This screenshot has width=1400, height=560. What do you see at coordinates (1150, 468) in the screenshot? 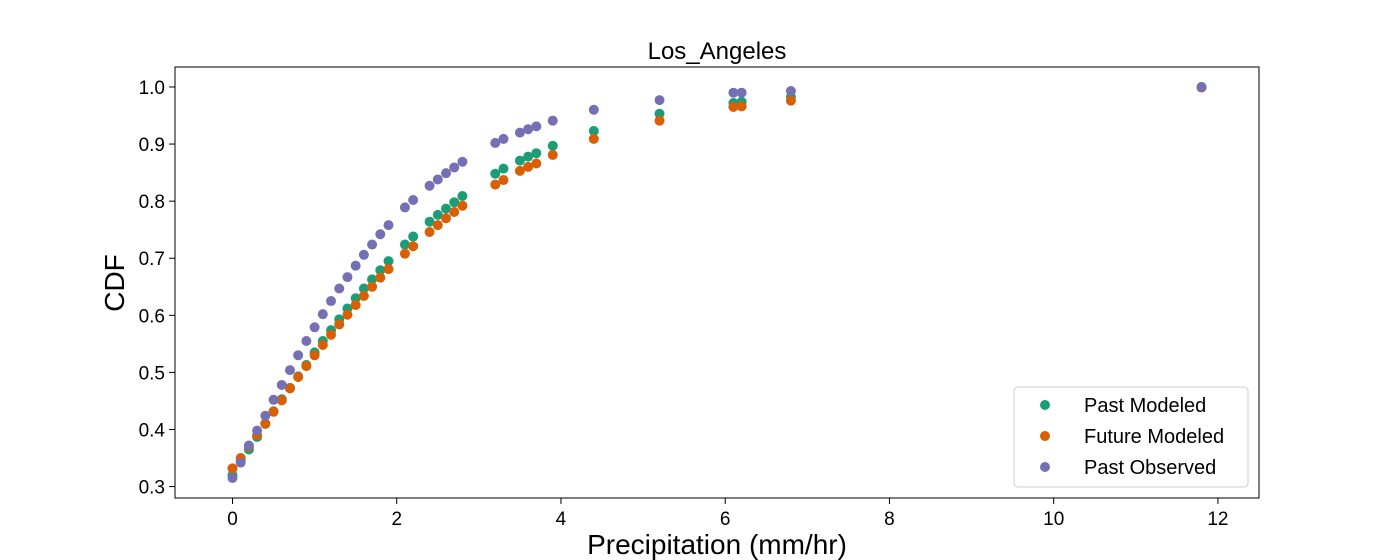
I see `legend-label: Past Observed` at bounding box center [1150, 468].